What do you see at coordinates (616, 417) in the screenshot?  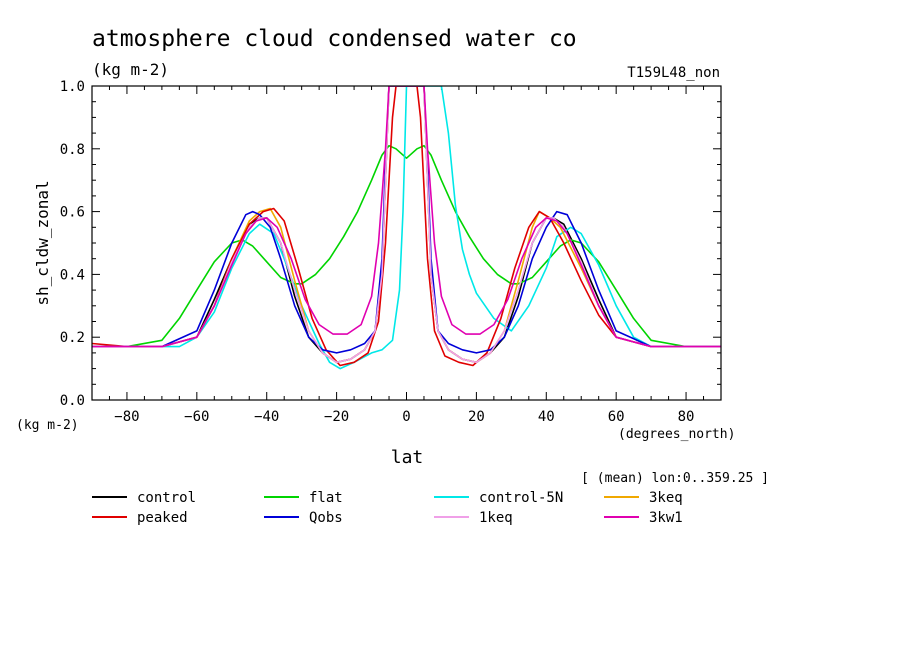 I see `x-tick-label: 60` at bounding box center [616, 417].